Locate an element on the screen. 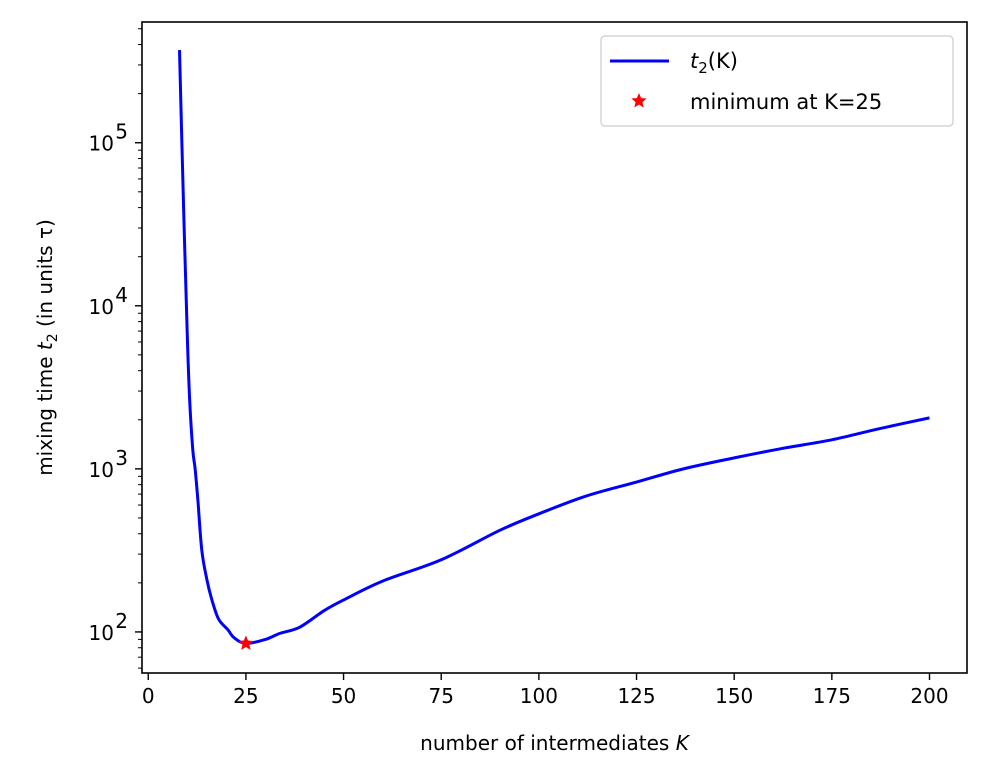  legend-box is located at coordinates (777, 81).